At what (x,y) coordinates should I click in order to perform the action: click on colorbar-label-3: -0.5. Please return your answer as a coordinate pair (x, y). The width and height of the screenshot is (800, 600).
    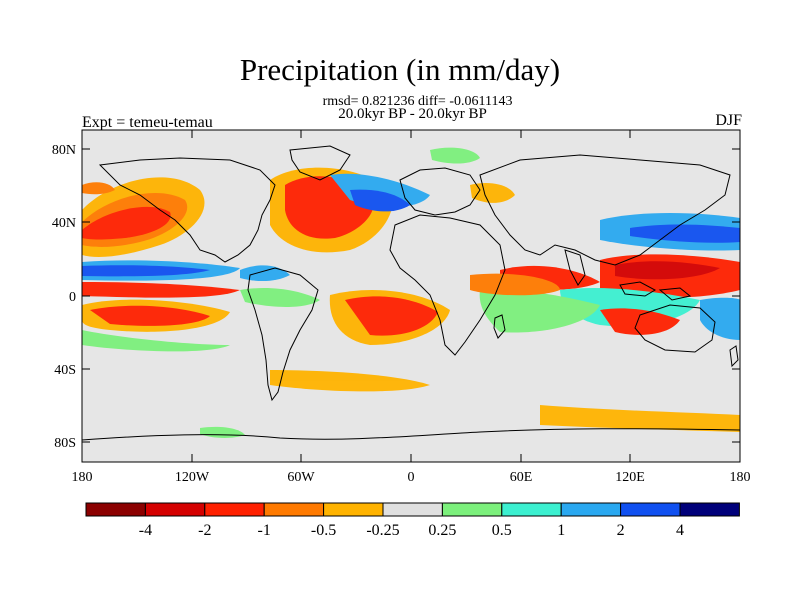
    Looking at the image, I should click on (323, 530).